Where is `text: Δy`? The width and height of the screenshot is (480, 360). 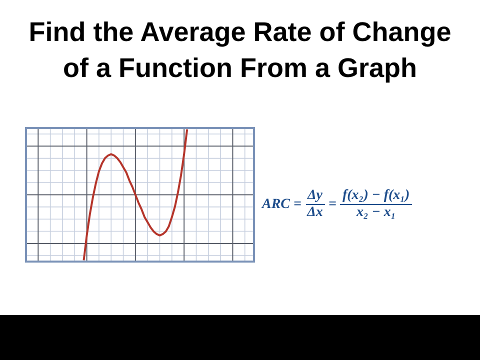
text: Δy is located at coordinates (315, 196).